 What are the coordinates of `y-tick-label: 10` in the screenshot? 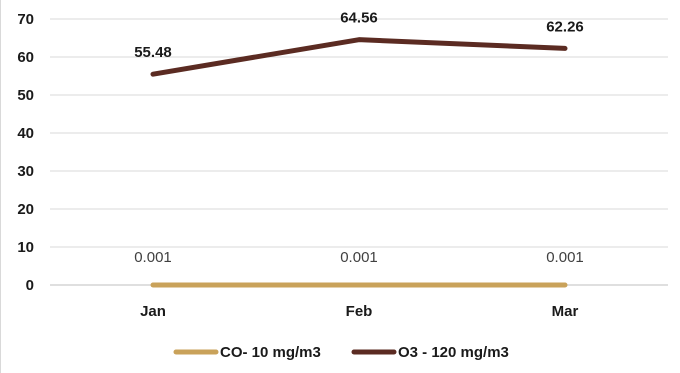 It's located at (25, 247).